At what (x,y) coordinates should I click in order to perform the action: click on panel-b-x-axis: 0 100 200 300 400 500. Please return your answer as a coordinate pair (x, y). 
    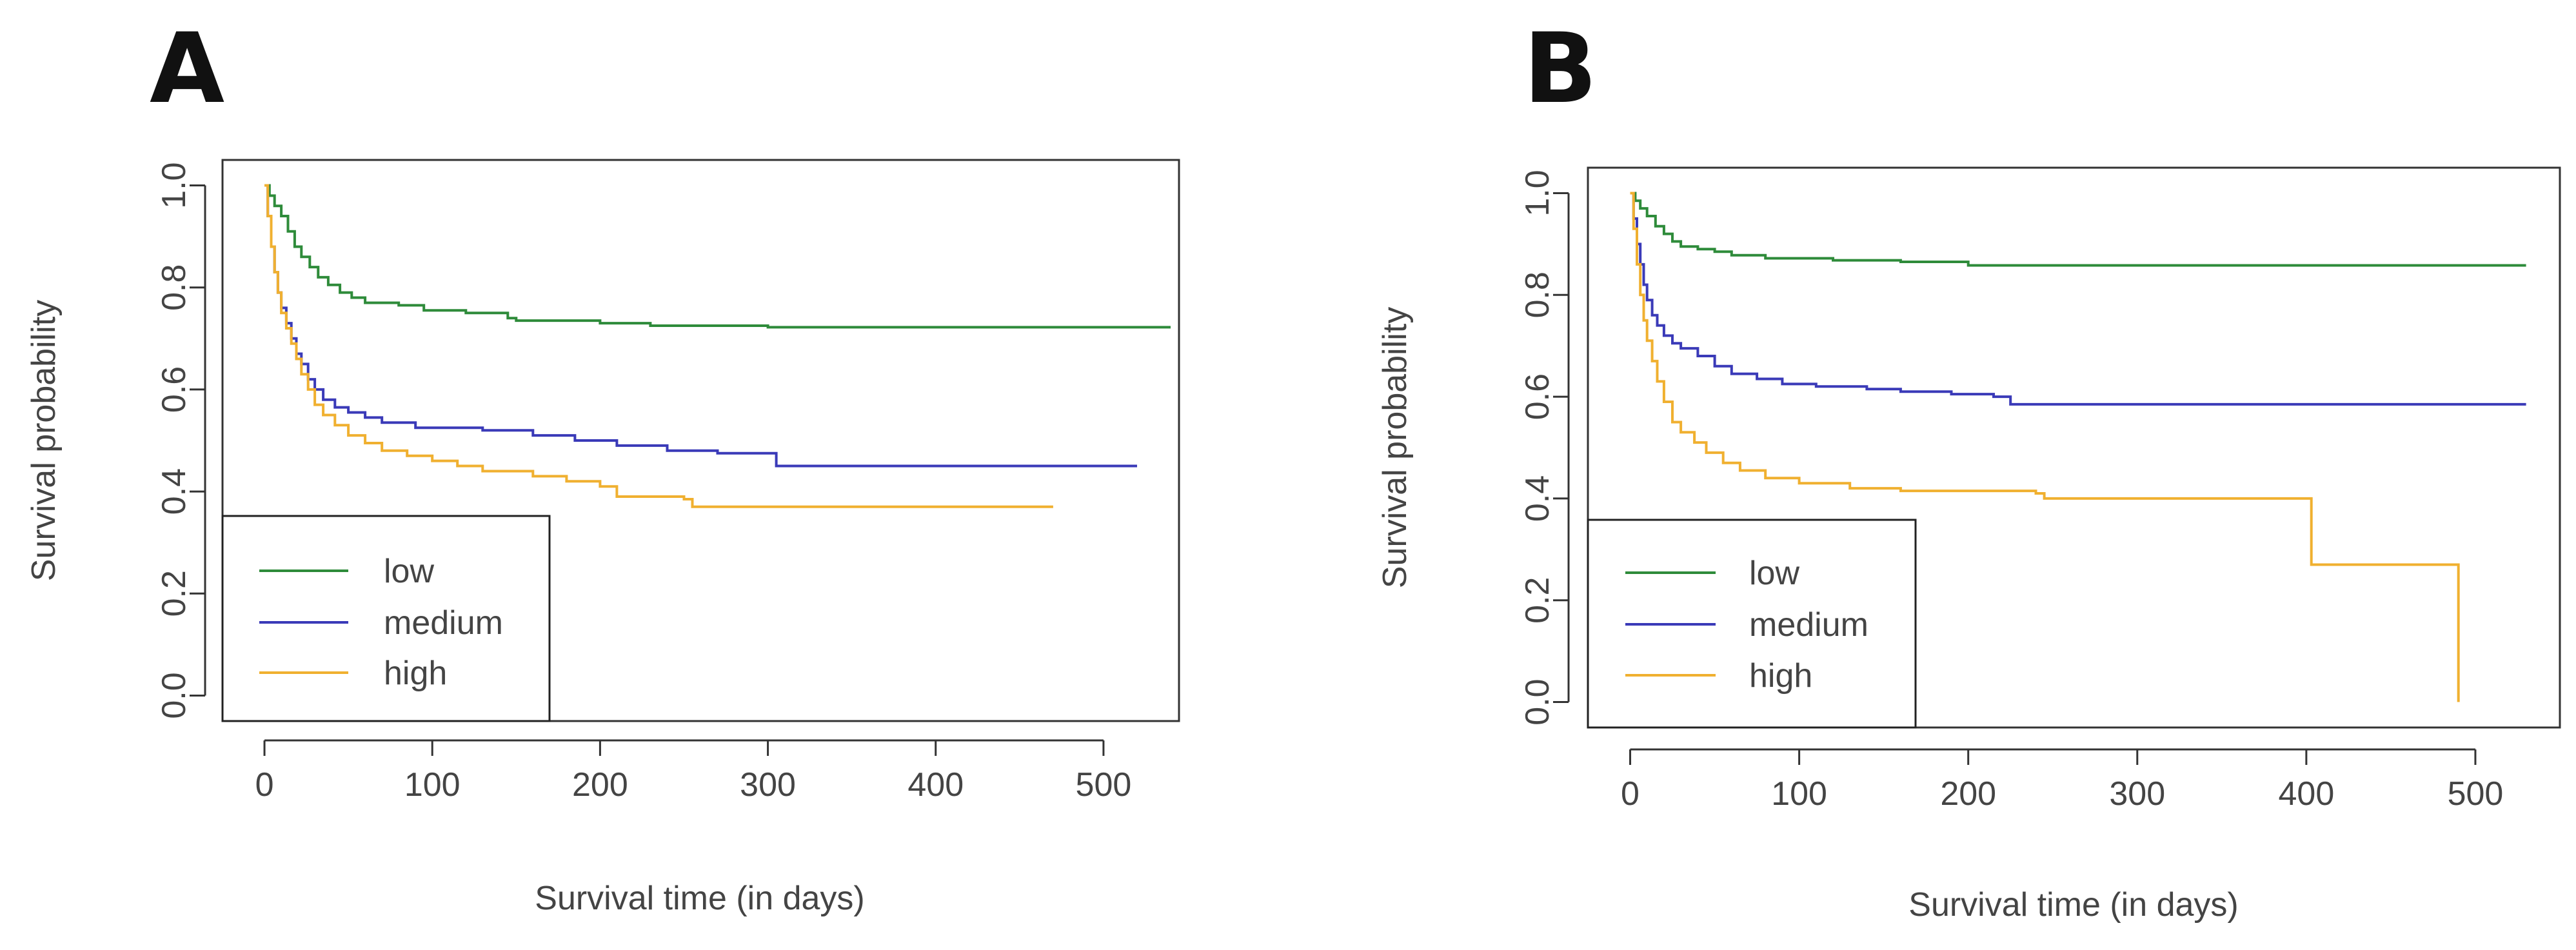
    Looking at the image, I should click on (2062, 780).